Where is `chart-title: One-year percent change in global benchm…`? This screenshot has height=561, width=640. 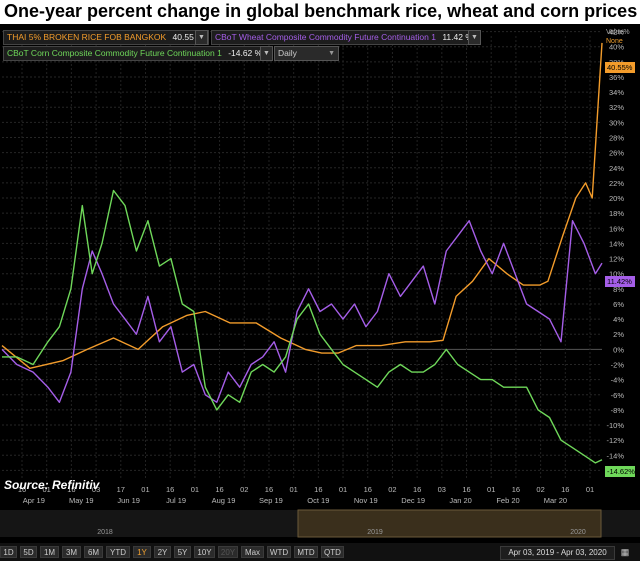
chart-title: One-year percent change in global benchm… is located at coordinates (321, 11).